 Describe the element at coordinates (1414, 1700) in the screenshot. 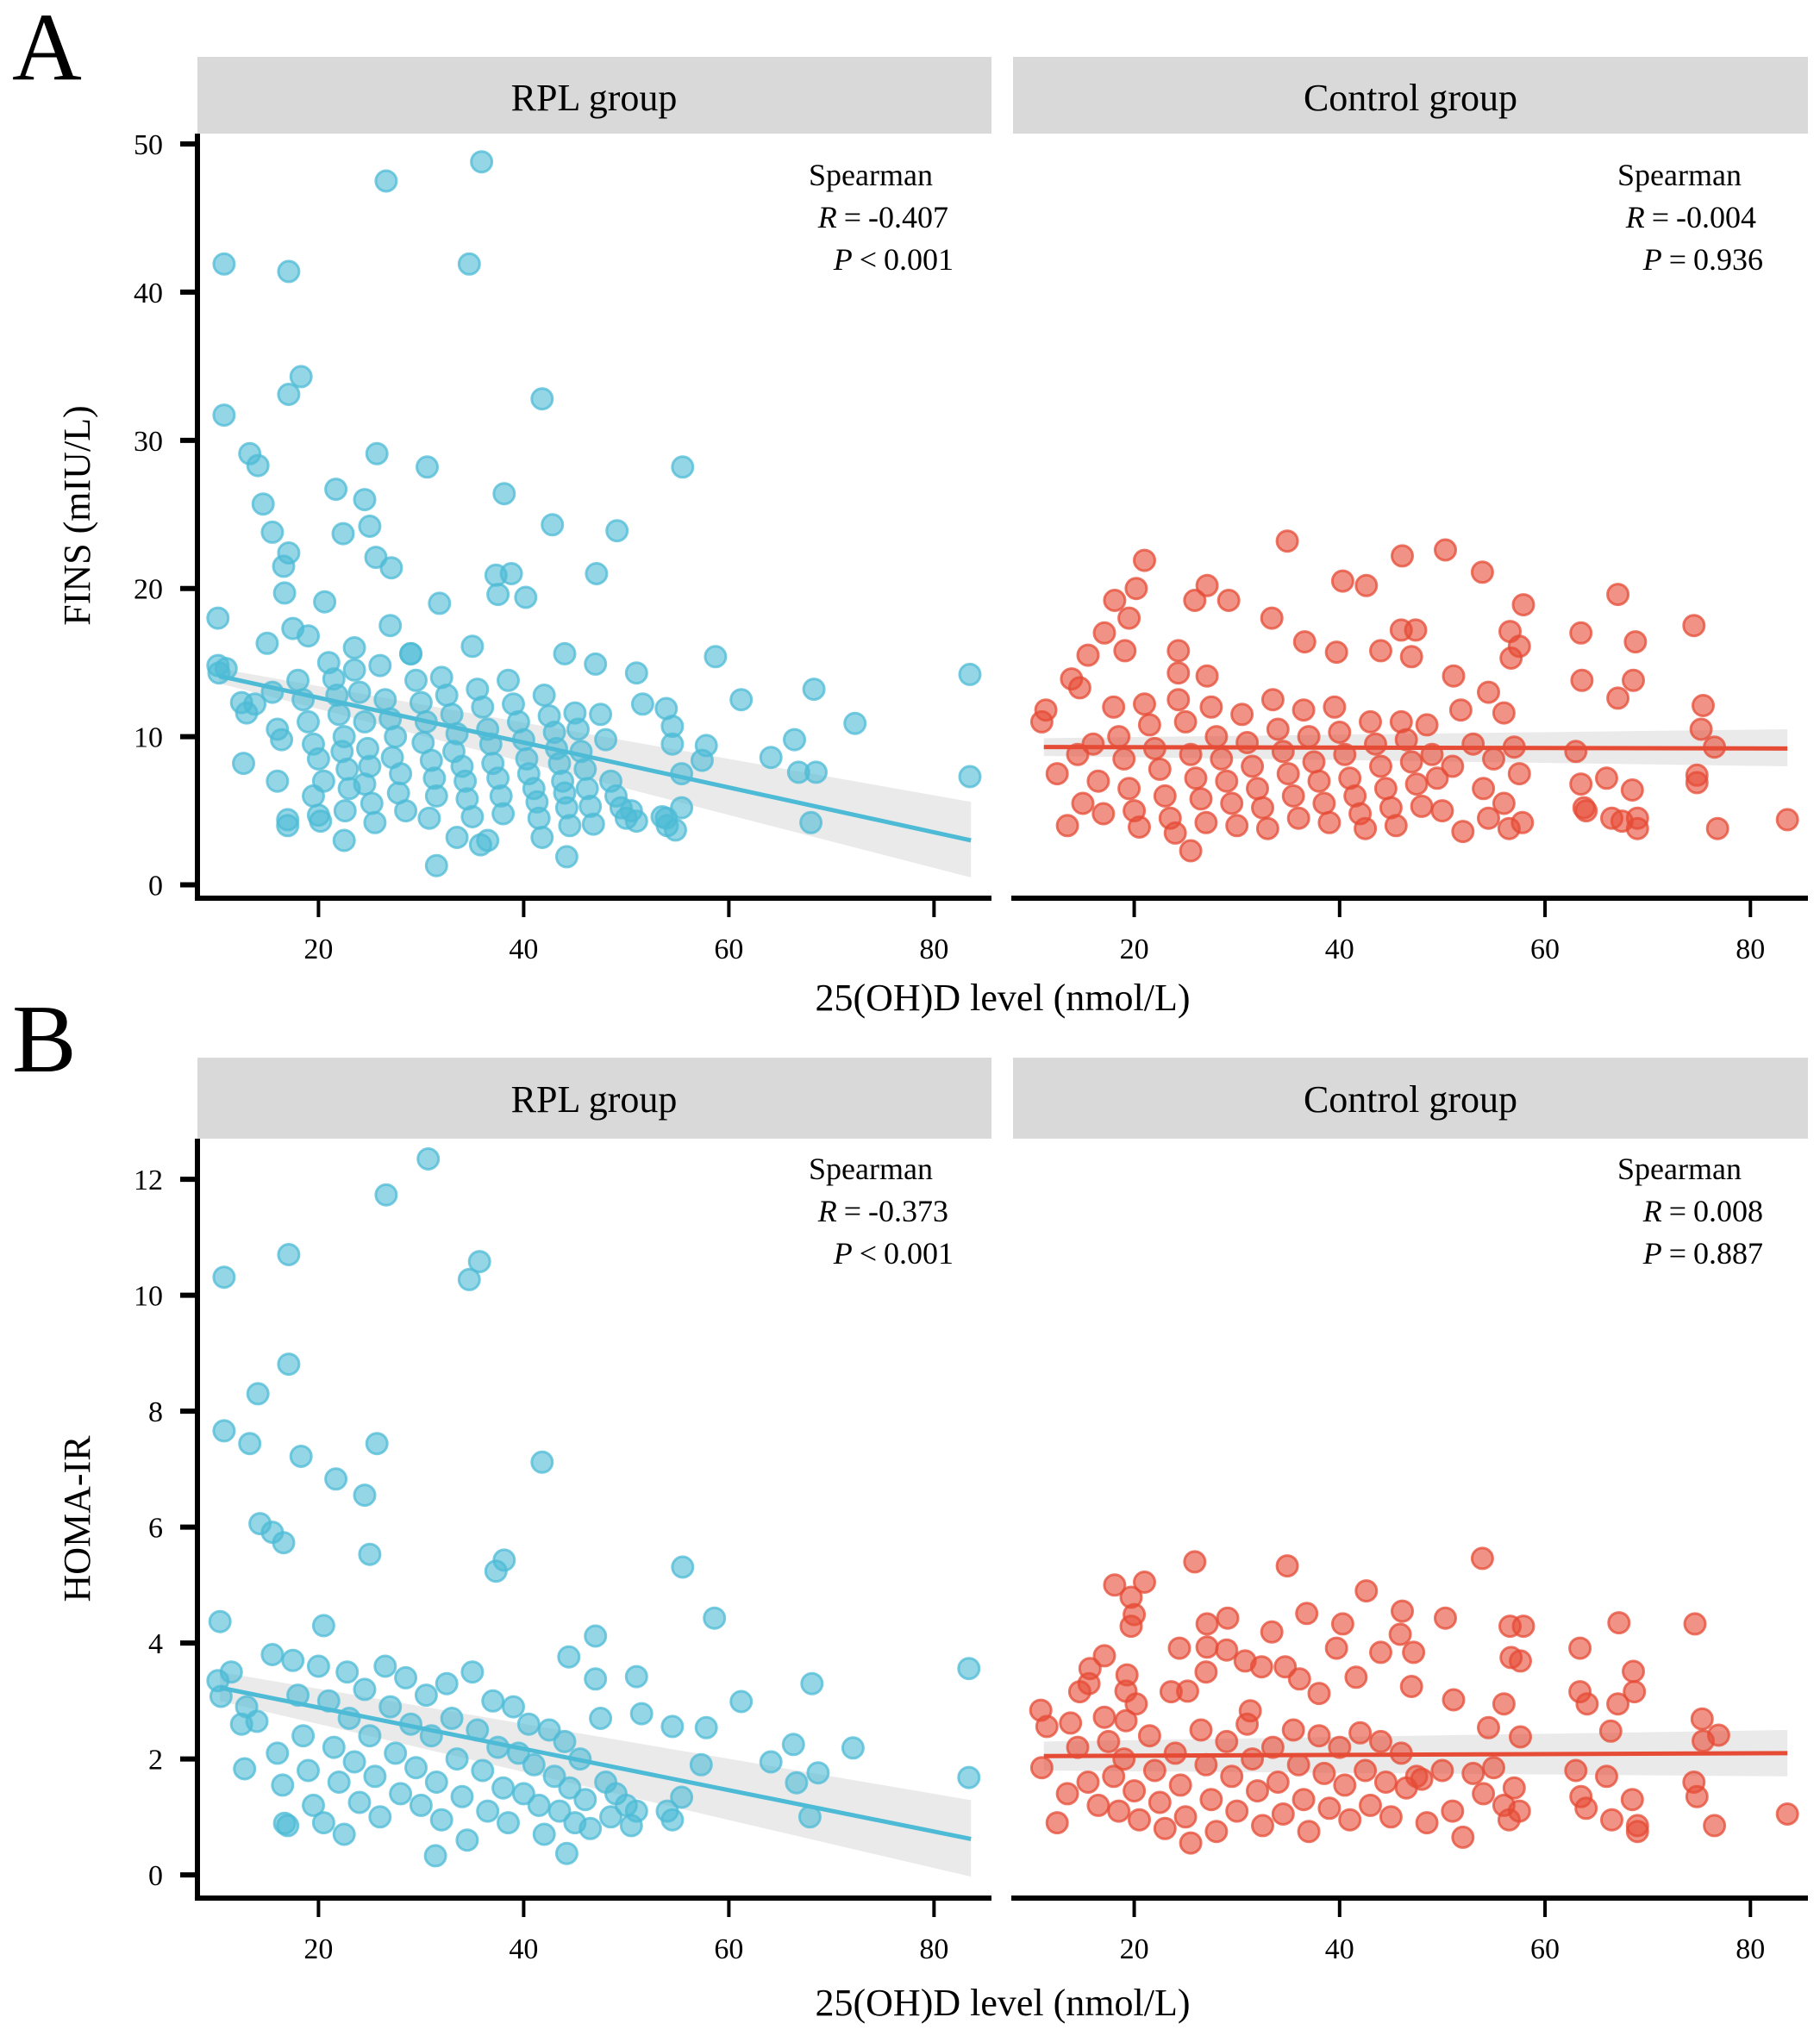

I see `plot-b-control` at that location.